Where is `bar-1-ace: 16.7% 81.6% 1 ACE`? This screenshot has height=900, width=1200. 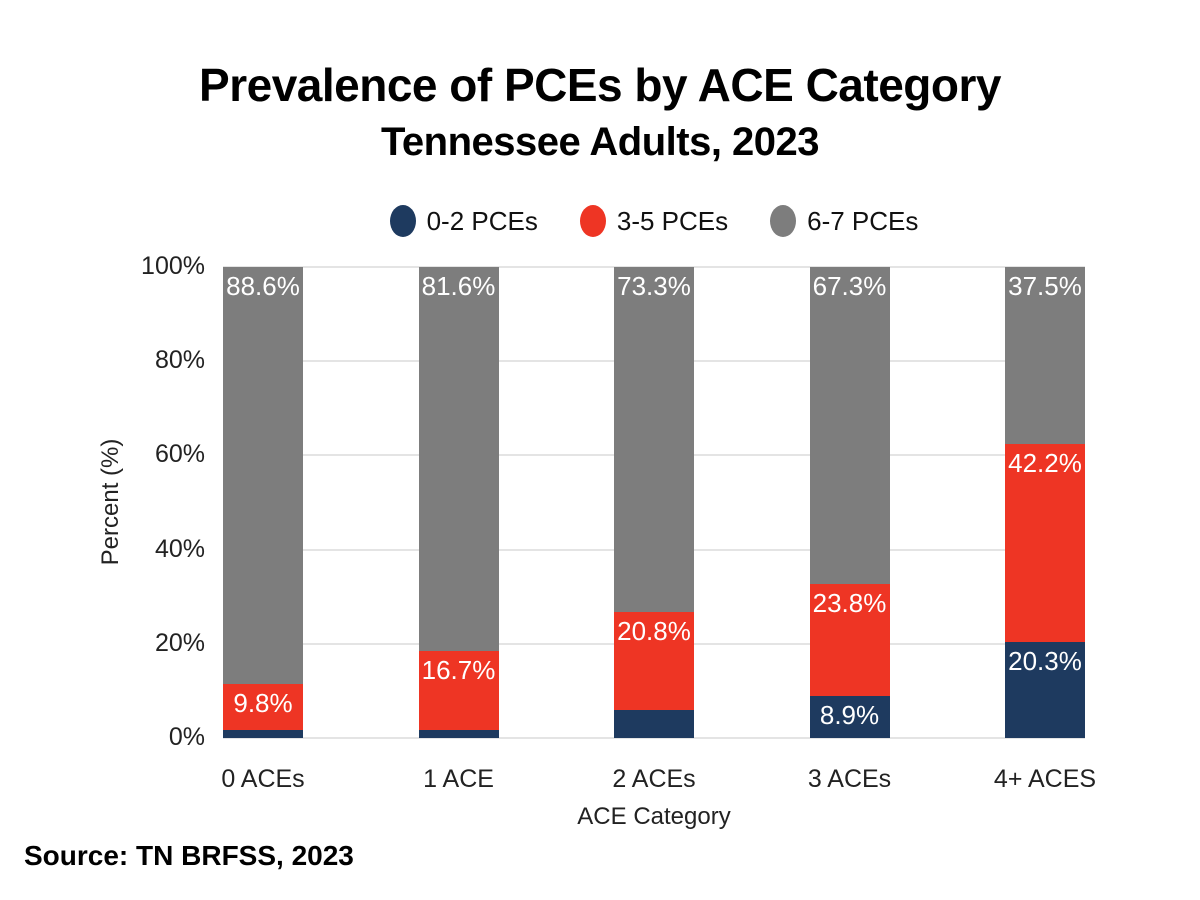
bar-1-ace: 16.7% 81.6% 1 ACE is located at coordinates (458, 530).